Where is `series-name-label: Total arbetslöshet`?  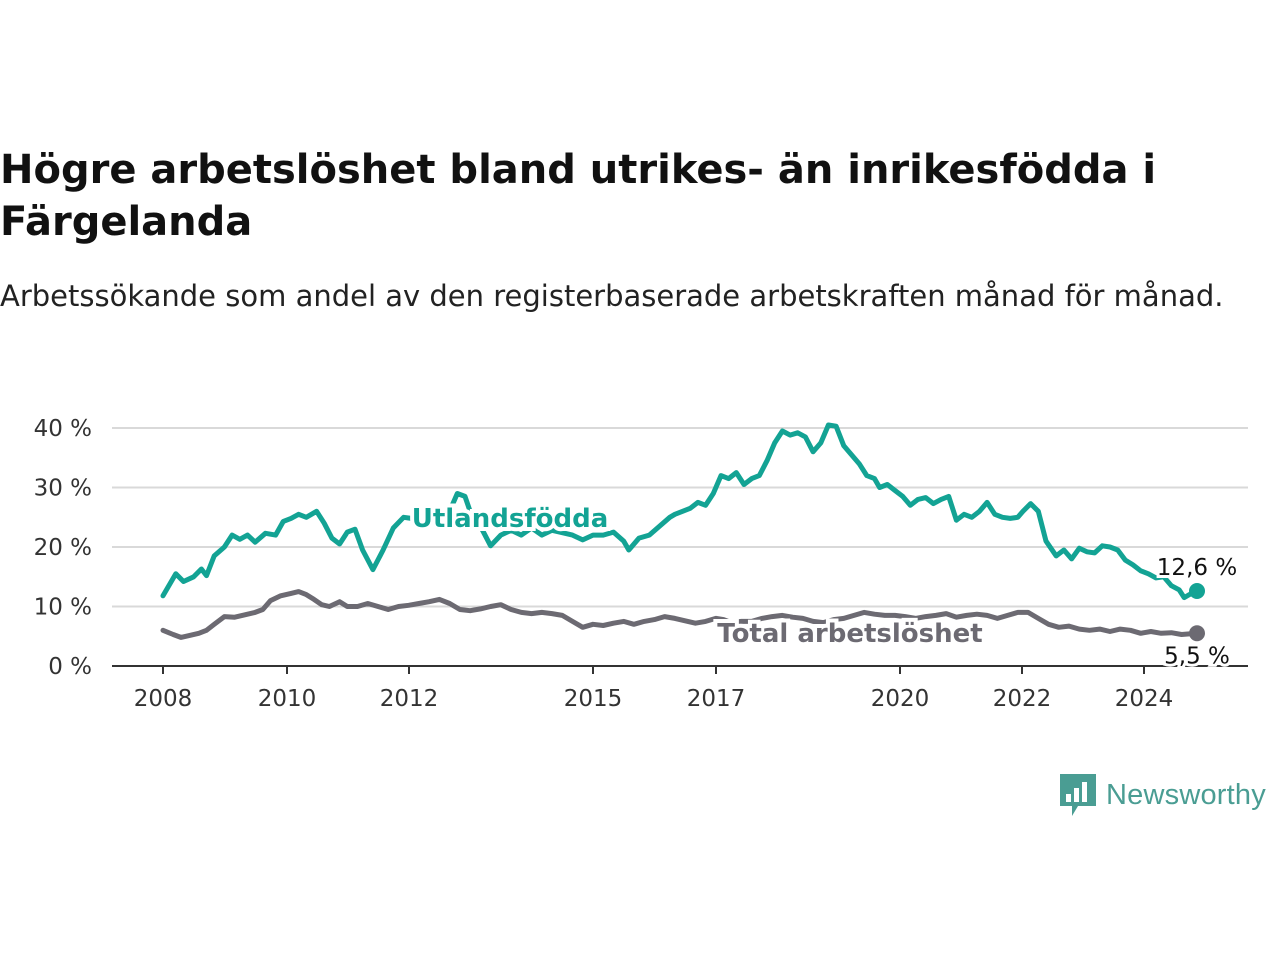
series-name-label: Total arbetslöshet is located at coordinates (849, 634).